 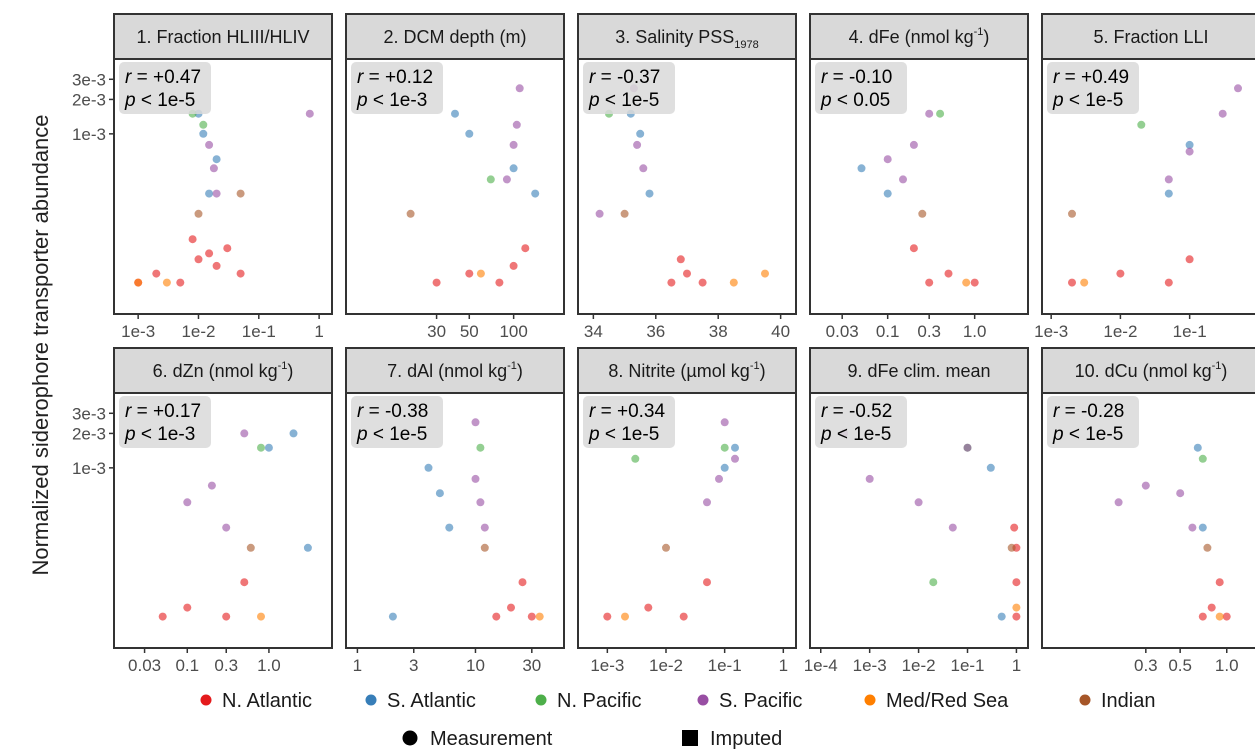 I want to click on panel-9-point-n-atlantic3, so click(x=1014, y=527).